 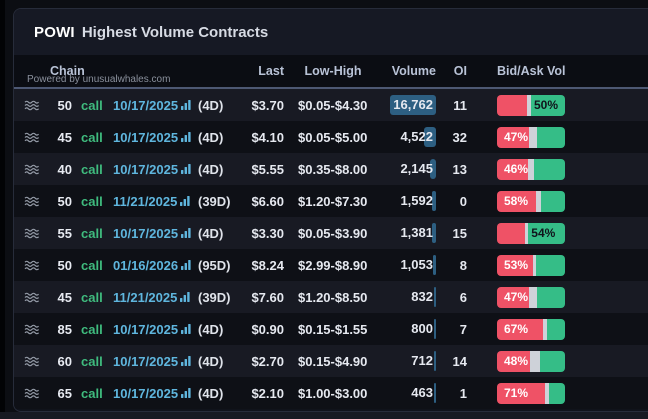 What do you see at coordinates (516, 393) in the screenshot?
I see `bid-ask-label: 71%` at bounding box center [516, 393].